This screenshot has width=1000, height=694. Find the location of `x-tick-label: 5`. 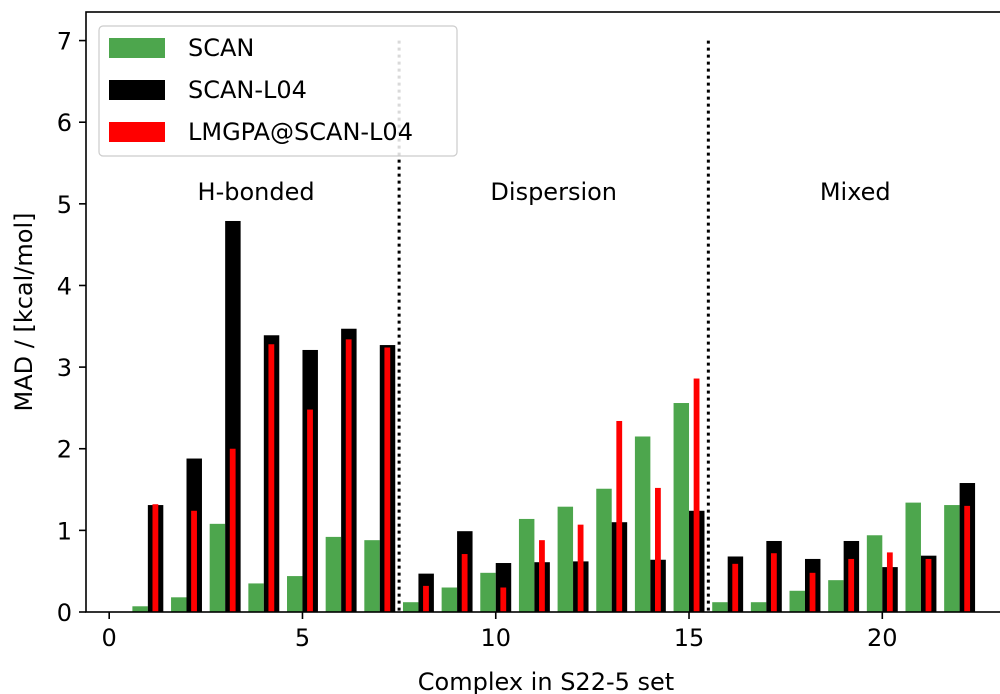

x-tick-label: 5 is located at coordinates (302, 638).